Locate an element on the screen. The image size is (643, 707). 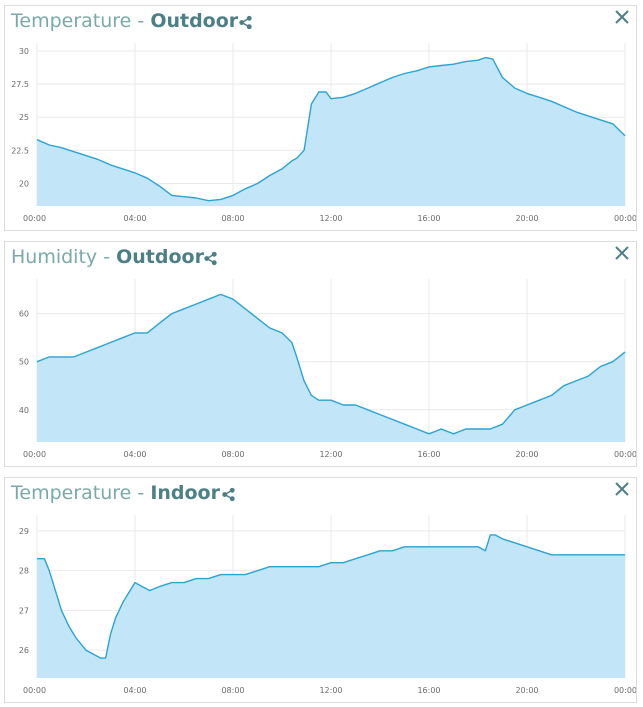
y-tick-label: 50 is located at coordinates (24, 362).